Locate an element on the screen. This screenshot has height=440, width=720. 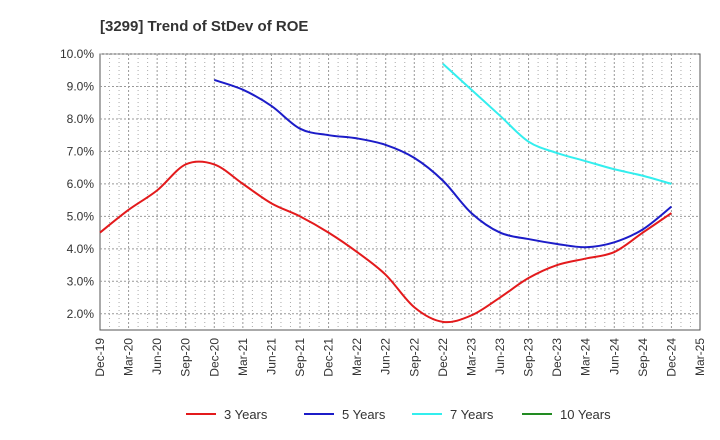
y-tick-label: 5.0% is located at coordinates (81, 216).